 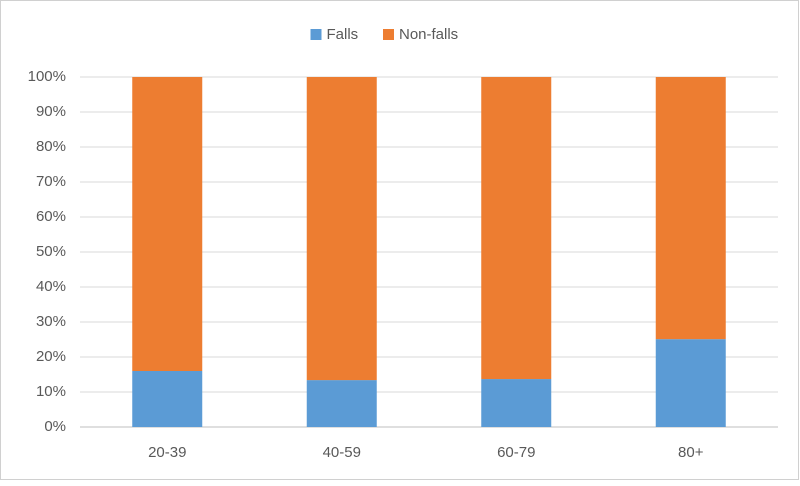 I want to click on y-tick-label: 90%, so click(x=51, y=111).